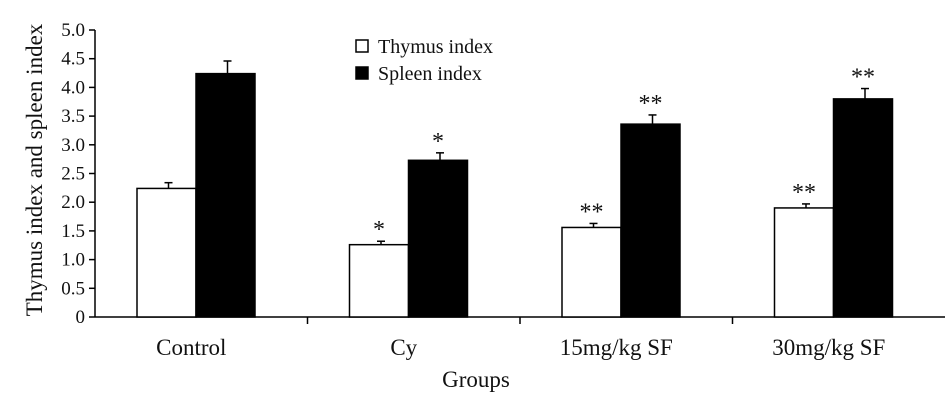  What do you see at coordinates (828, 347) in the screenshot?
I see `category-label: 30mg/kg SF` at bounding box center [828, 347].